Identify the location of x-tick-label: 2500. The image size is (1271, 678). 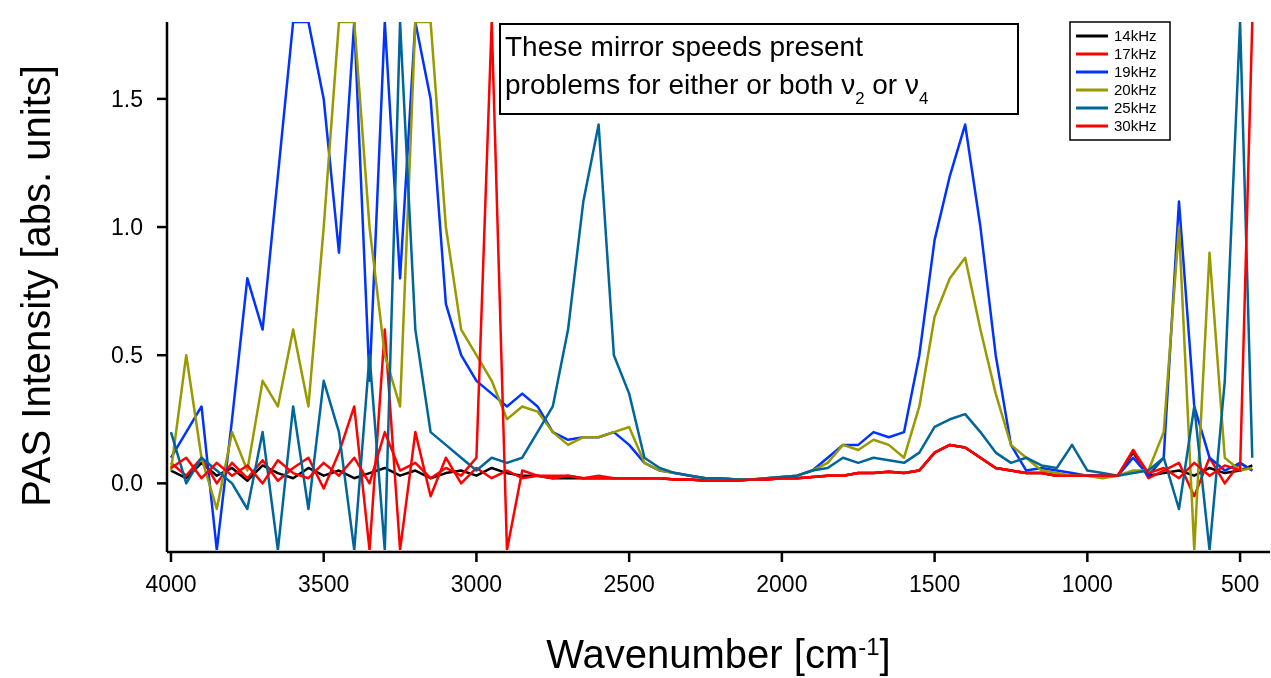
(629, 584).